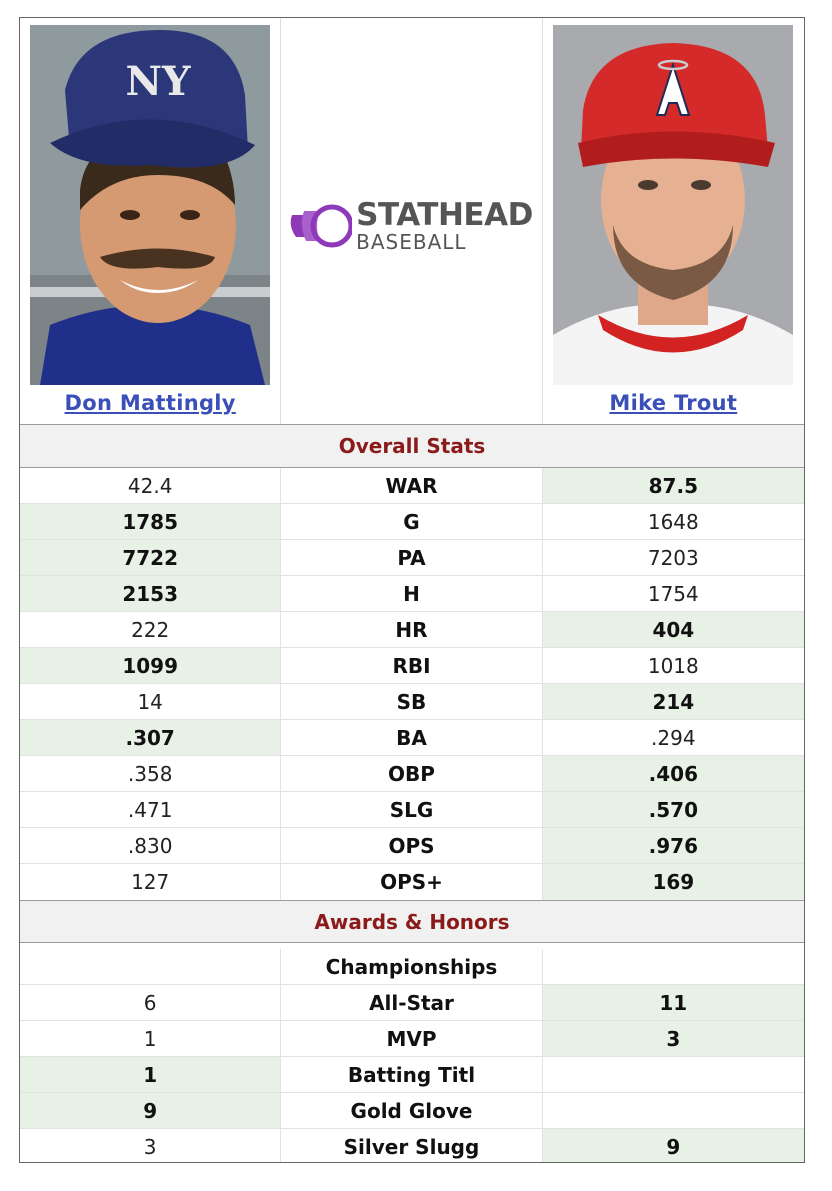  Describe the element at coordinates (151, 557) in the screenshot. I see `stat-left-value: 7722` at that location.